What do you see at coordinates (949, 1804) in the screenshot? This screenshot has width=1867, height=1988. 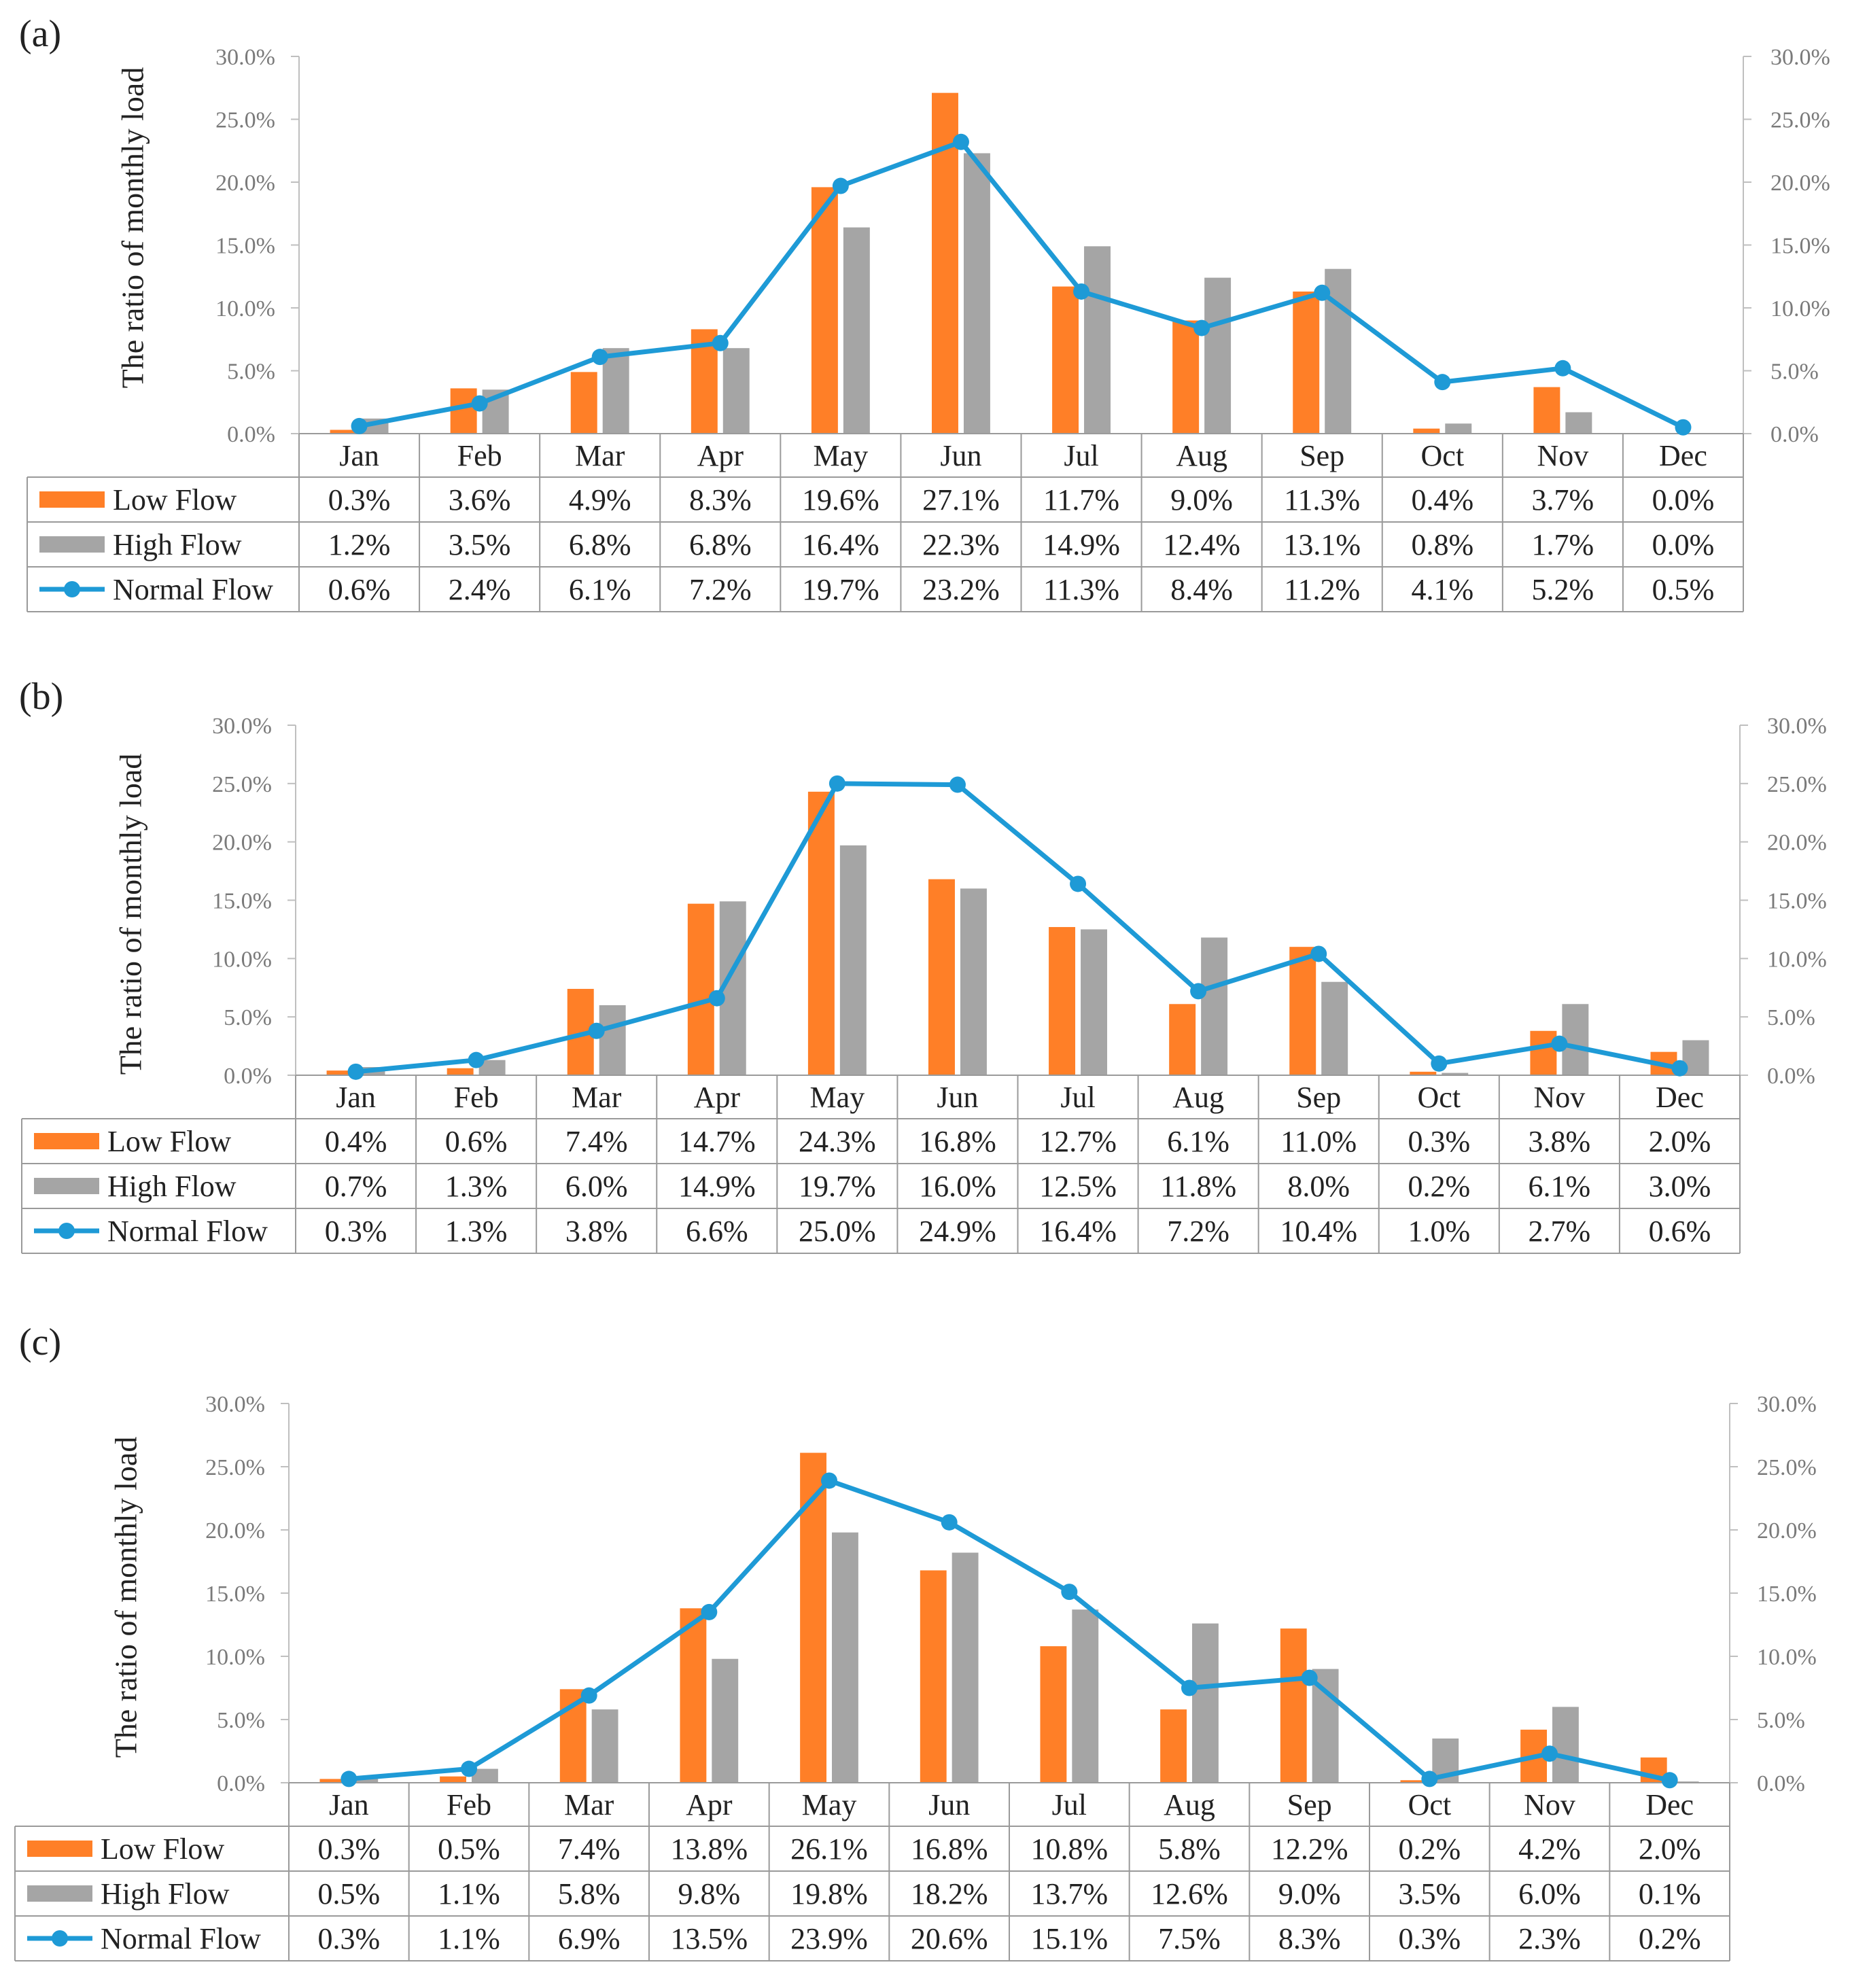 I see `x-tick-label: Jun` at bounding box center [949, 1804].